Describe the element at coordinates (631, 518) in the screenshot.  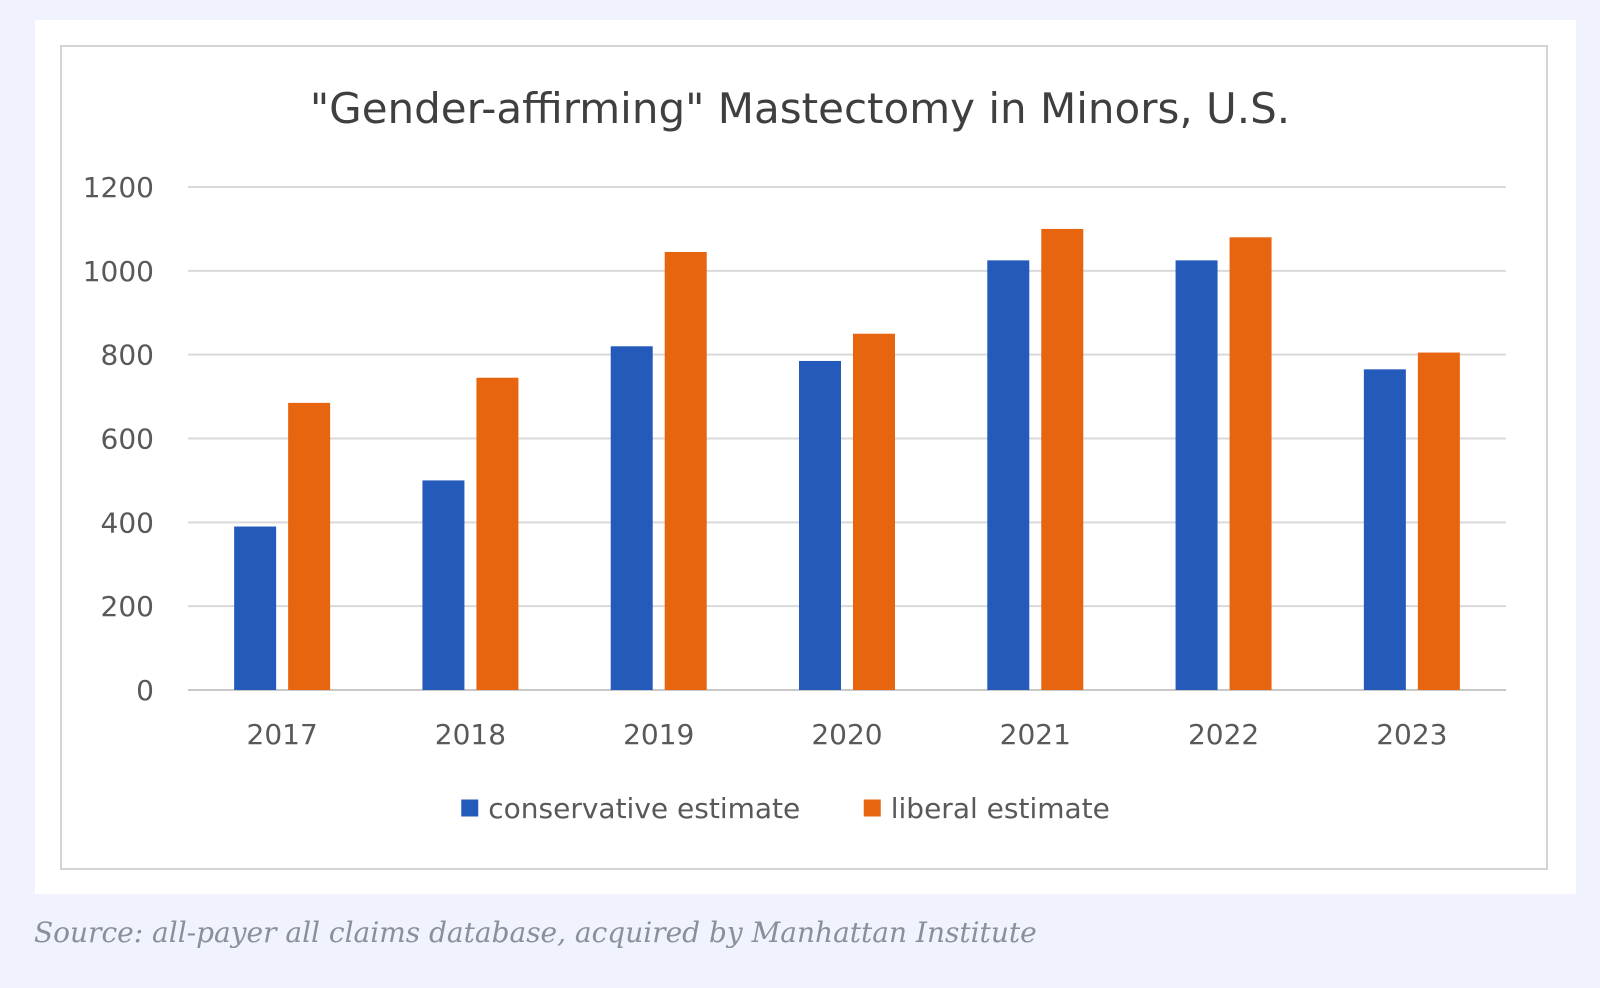
I see `bar-conservative-estimate-2019` at that location.